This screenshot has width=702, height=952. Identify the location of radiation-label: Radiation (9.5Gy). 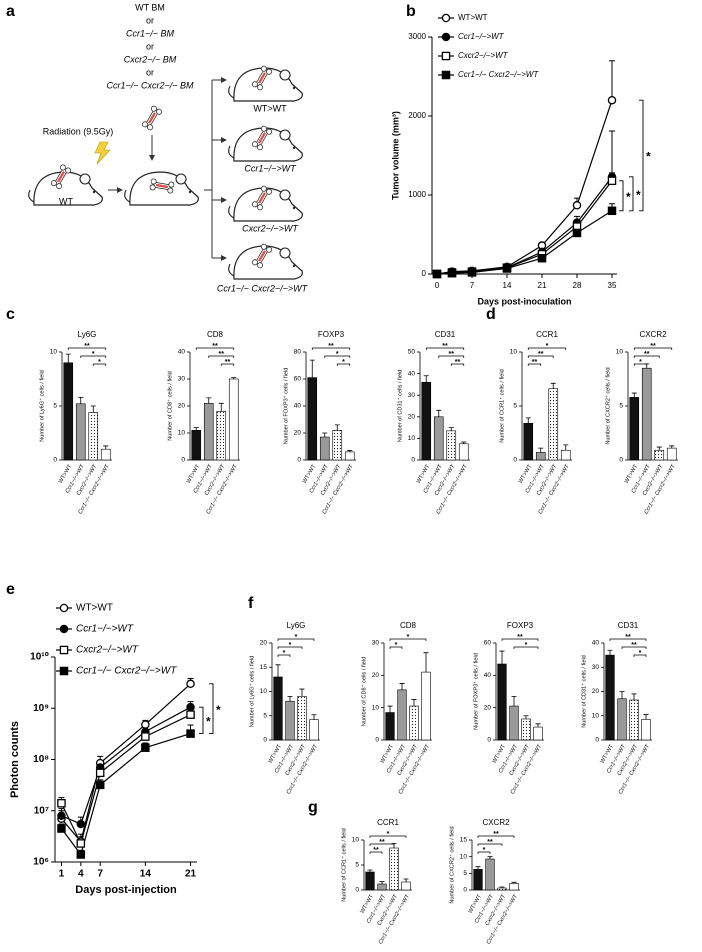
(78, 131).